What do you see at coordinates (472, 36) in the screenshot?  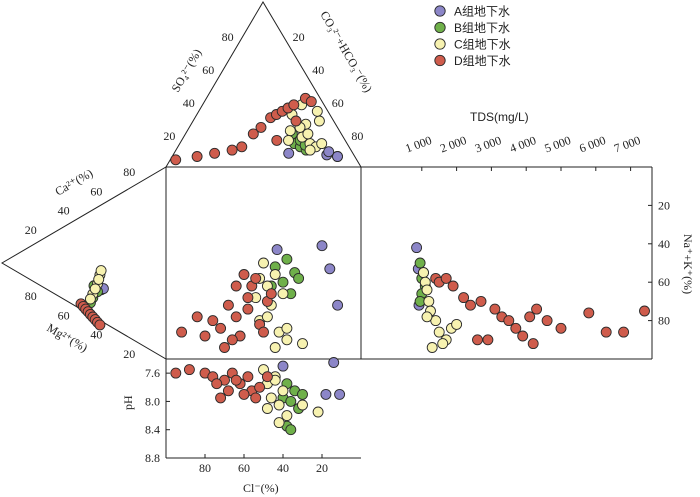 I see `legend: A组地下水 B组地下水 C组地下水 D组地下水` at bounding box center [472, 36].